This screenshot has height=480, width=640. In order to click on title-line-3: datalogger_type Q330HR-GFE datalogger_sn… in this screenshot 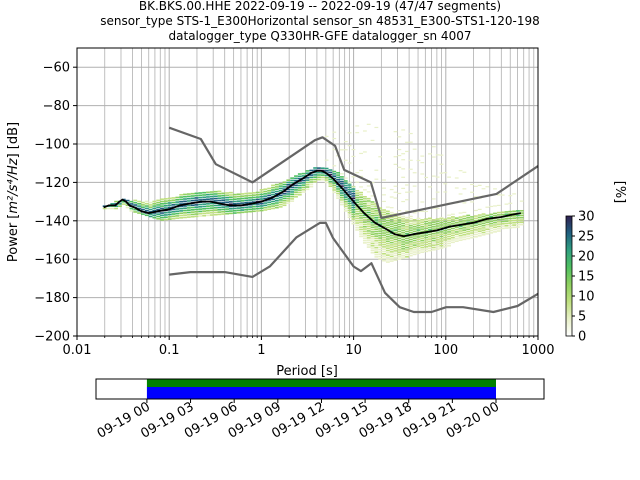, I will do `click(320, 36)`.